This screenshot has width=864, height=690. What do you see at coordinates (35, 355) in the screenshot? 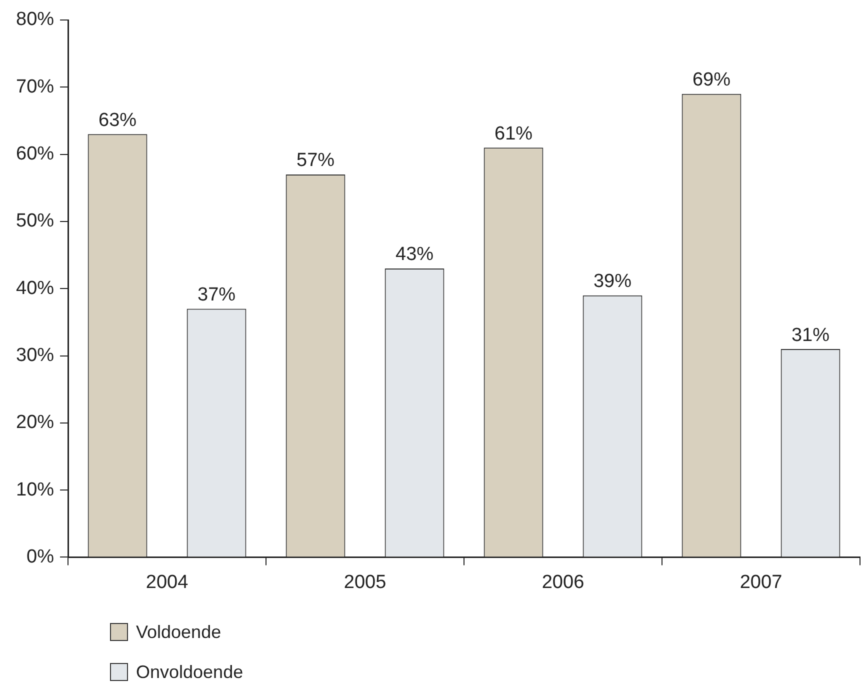
I see `y-tick-label: 30%` at bounding box center [35, 355].